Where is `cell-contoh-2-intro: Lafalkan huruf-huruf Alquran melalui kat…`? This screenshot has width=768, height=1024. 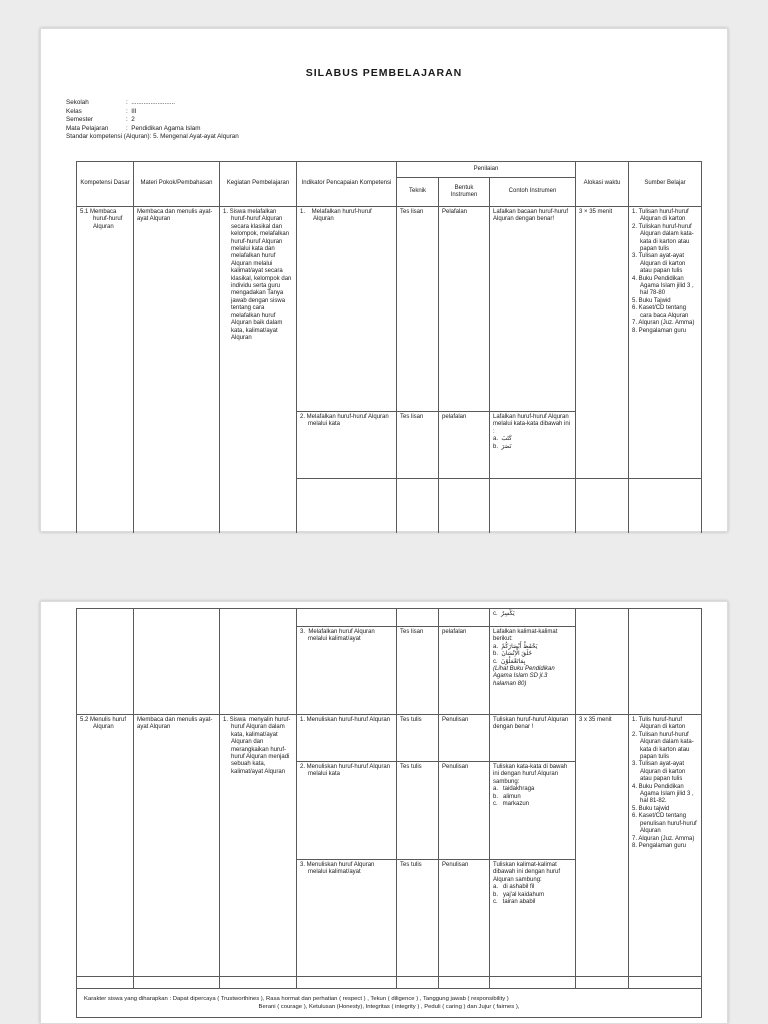 cell-contoh-2-intro: Lafalkan huruf-huruf Alquran melalui kat… is located at coordinates (532, 424).